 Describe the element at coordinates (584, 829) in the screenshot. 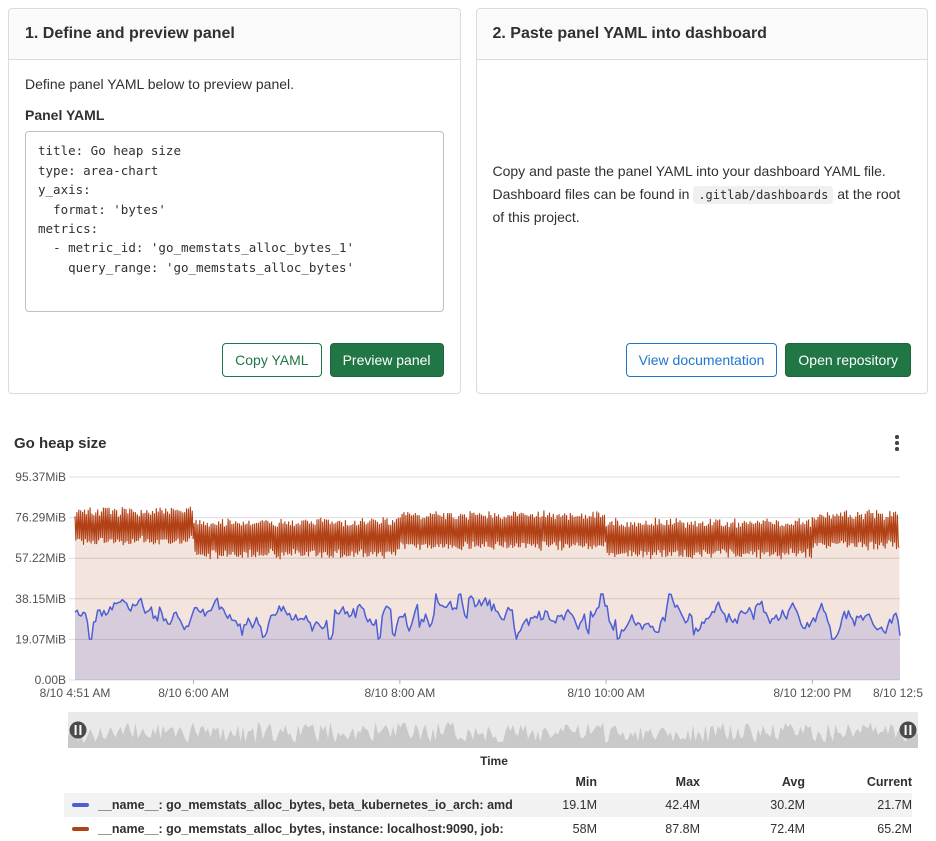

I see `legend-min-value: 58M` at that location.